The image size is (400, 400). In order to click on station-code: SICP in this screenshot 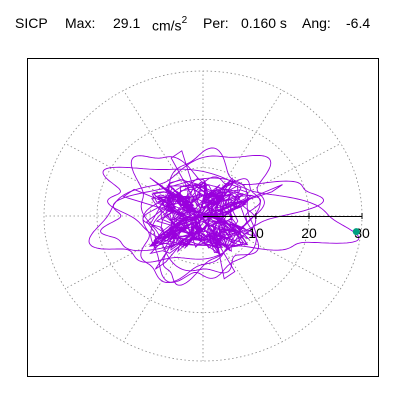, I will do `click(31, 23)`.